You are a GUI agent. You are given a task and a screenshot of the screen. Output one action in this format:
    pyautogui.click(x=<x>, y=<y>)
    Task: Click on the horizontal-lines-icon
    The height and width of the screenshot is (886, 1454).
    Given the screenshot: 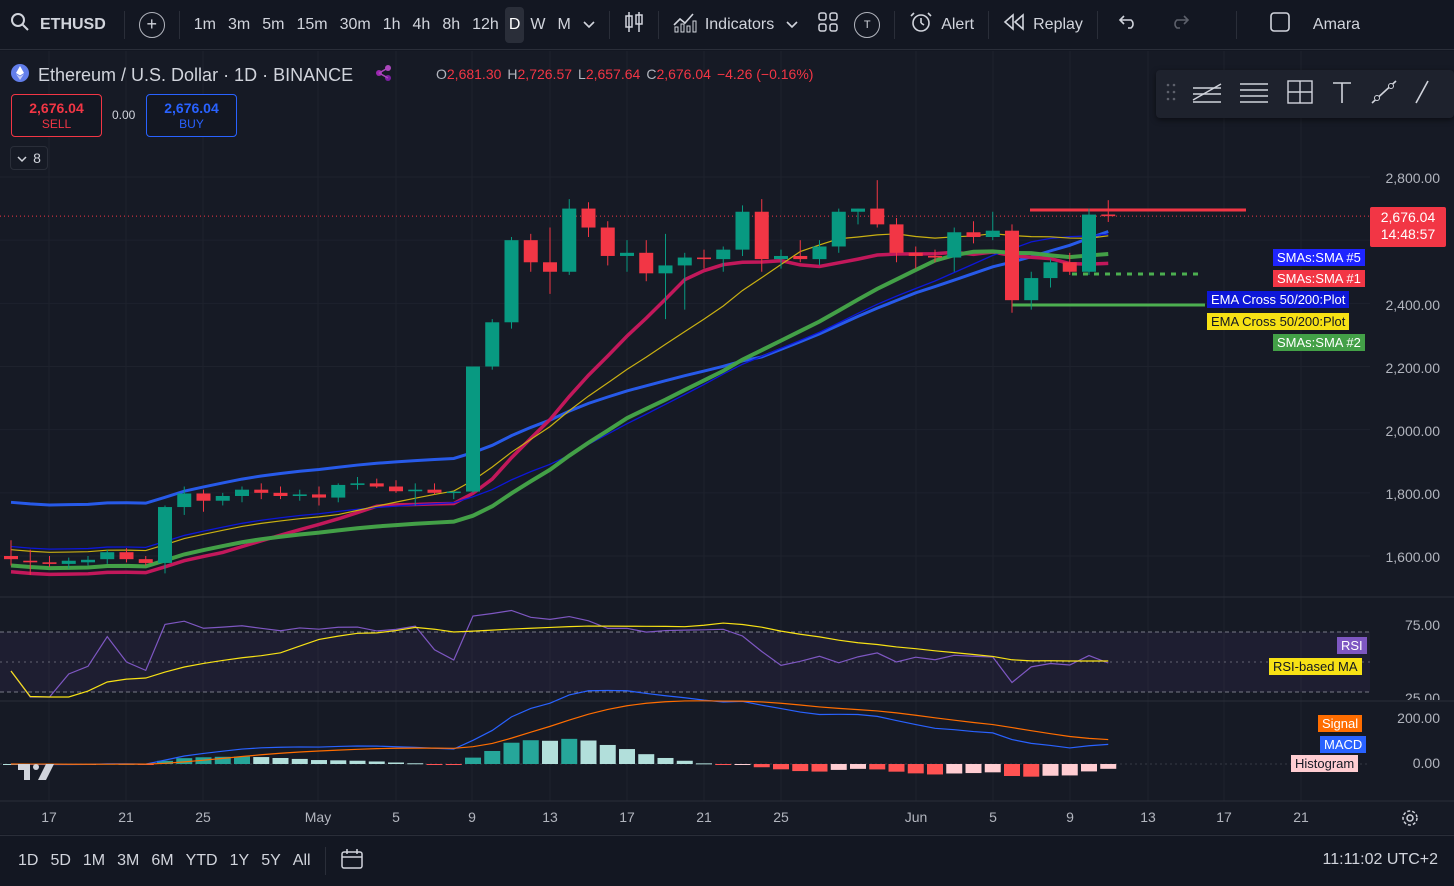 What is the action you would take?
    pyautogui.click(x=1254, y=94)
    